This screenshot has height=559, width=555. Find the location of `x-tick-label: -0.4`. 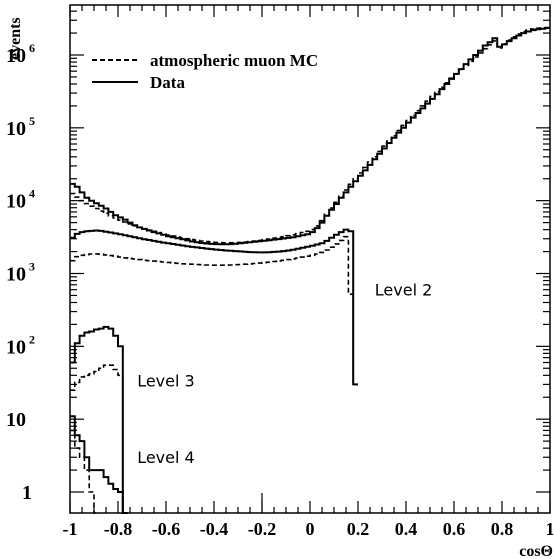

x-tick-label: -0.4 is located at coordinates (214, 529).